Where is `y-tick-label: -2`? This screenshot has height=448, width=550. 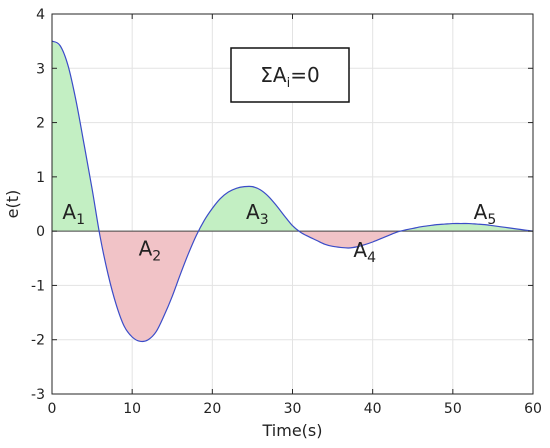 y-tick-label: -2 is located at coordinates (38, 341).